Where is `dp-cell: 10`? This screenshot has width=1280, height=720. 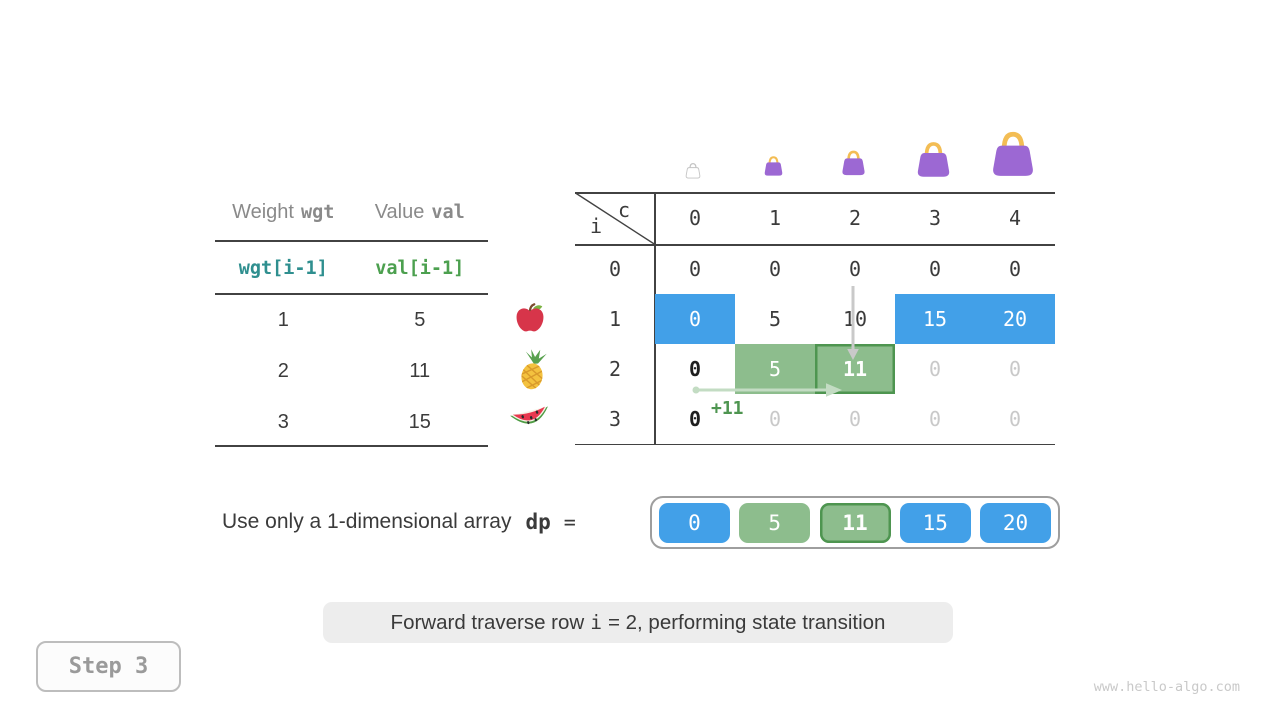 dp-cell: 10 is located at coordinates (855, 319).